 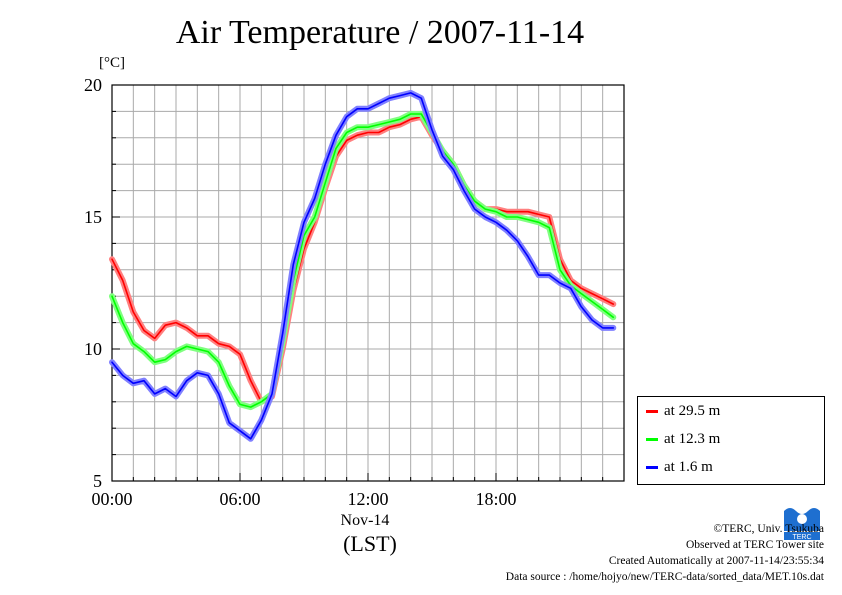 What do you see at coordinates (731, 440) in the screenshot?
I see `legend: at 29.5 m at 12.3 m at 1.6 m` at bounding box center [731, 440].